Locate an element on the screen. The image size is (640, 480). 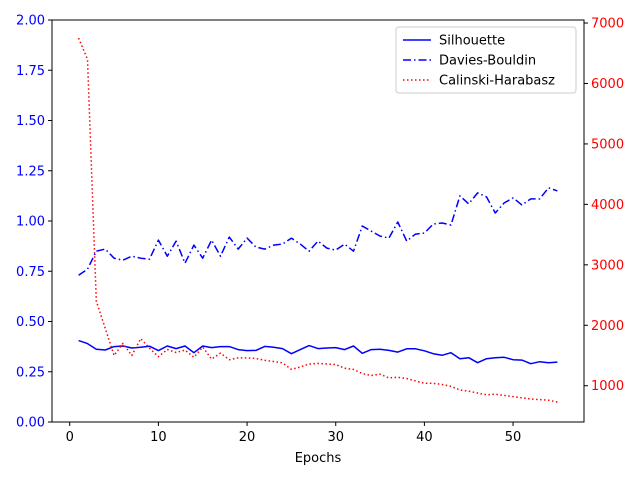
x-axis: 0 10 20 30 40 50 is located at coordinates (294, 433).